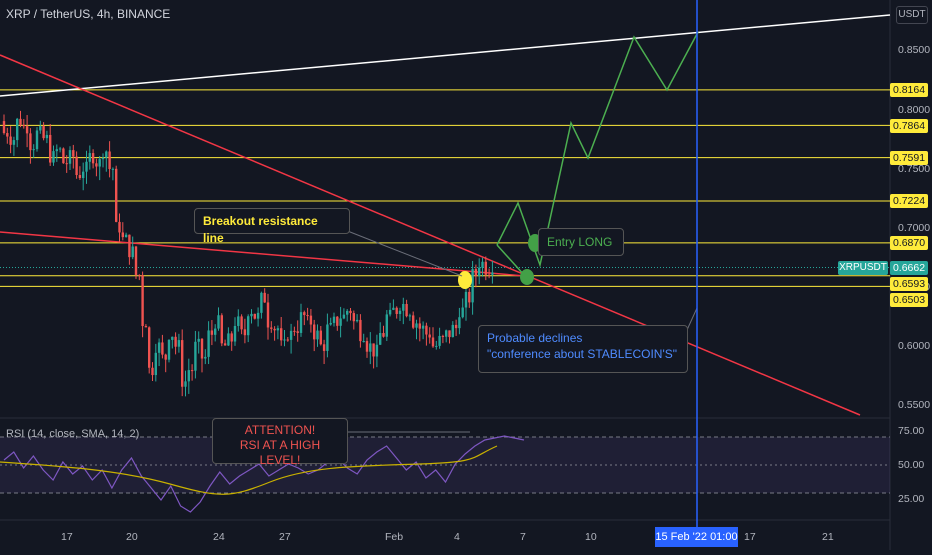 This screenshot has height=555, width=932. What do you see at coordinates (73, 434) in the screenshot?
I see `rsi-title: RSI (14, close, SMA, 14, 2)` at bounding box center [73, 434].